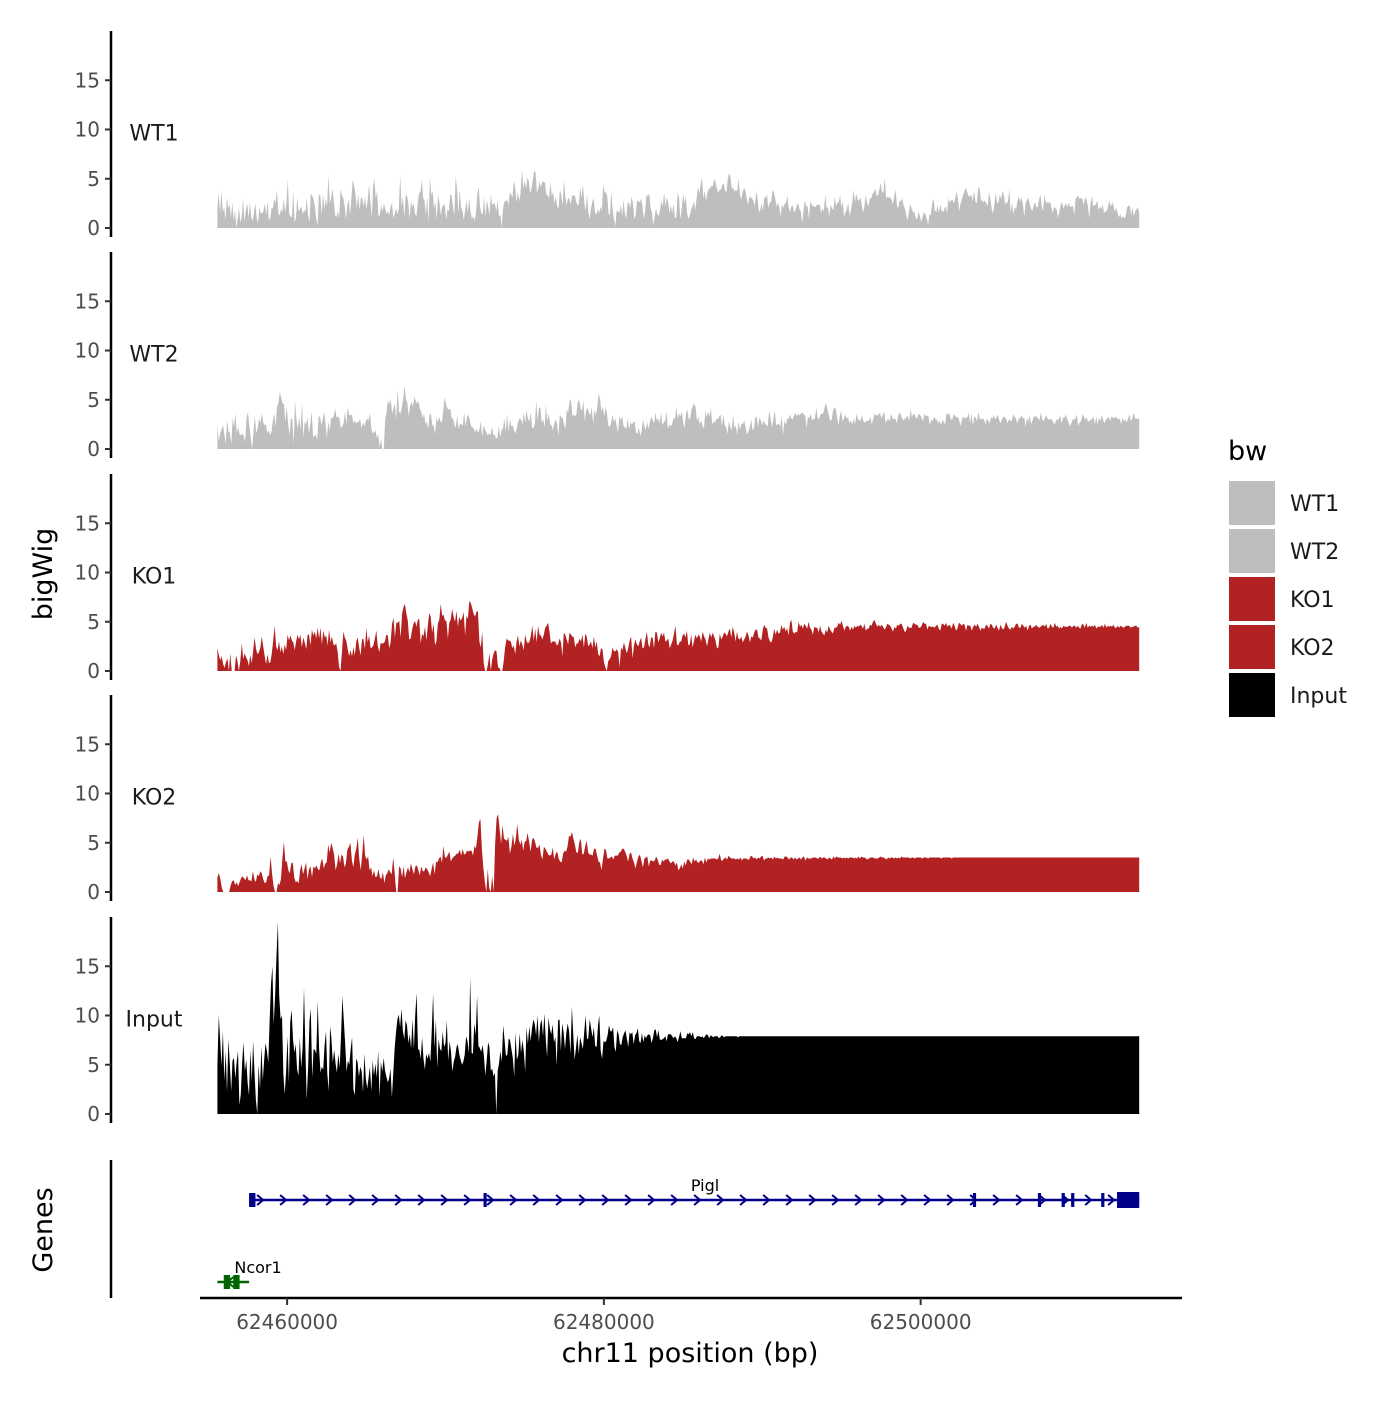  Describe the element at coordinates (153, 133) in the screenshot. I see `track-label-wt1: WT1` at that location.